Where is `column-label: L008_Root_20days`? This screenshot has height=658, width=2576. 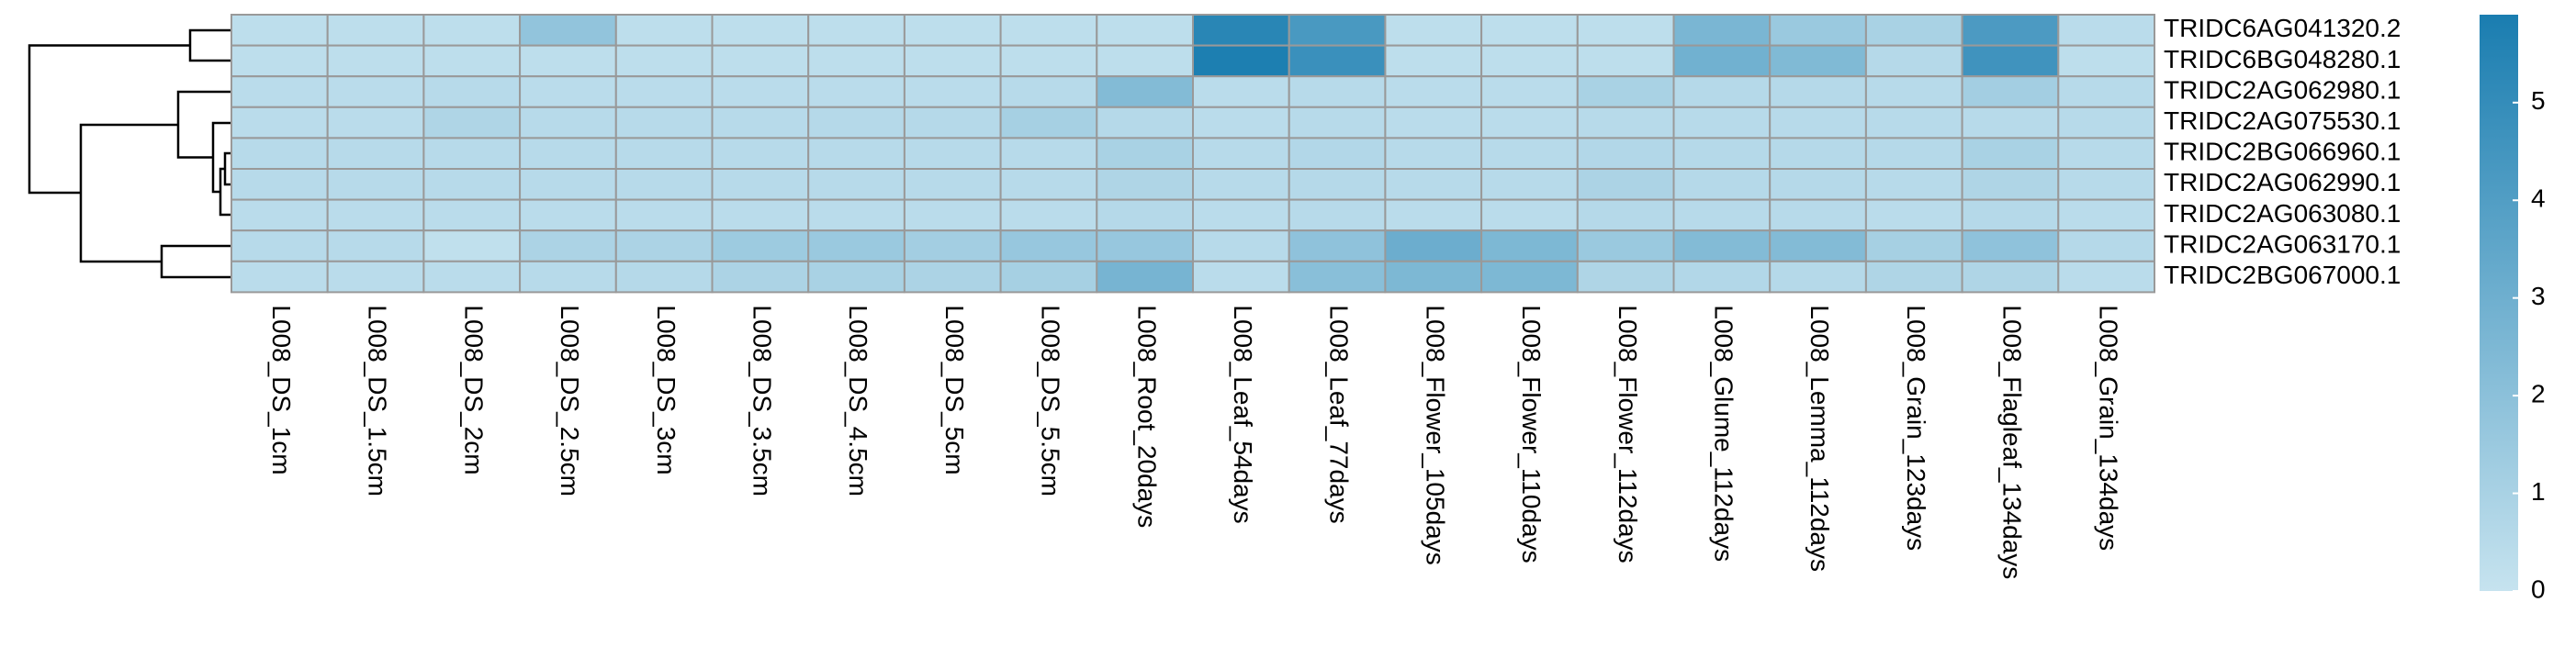 column-label: L008_Root_20days is located at coordinates (1146, 416).